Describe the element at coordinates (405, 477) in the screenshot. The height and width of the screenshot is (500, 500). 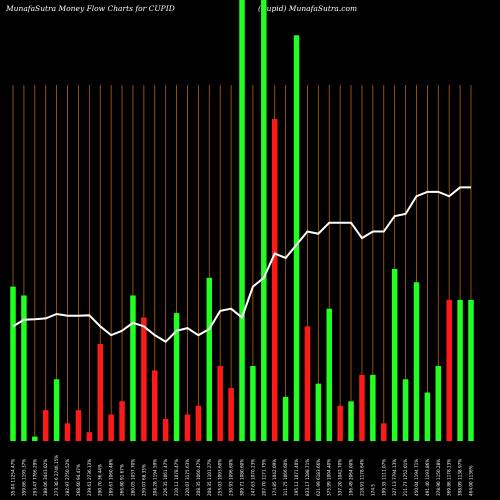
I see `x-tick-label: 211.77 1752.01%` at that location.